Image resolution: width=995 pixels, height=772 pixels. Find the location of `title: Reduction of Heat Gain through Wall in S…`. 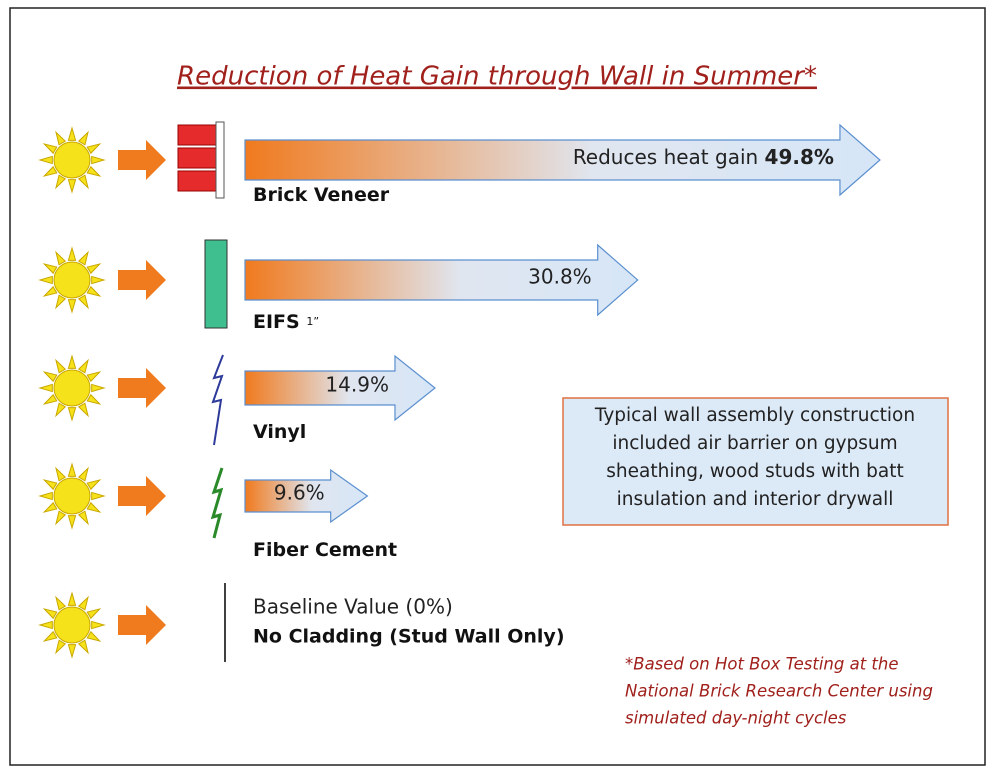

title: Reduction of Heat Gain through Wall in S… is located at coordinates (497, 77).